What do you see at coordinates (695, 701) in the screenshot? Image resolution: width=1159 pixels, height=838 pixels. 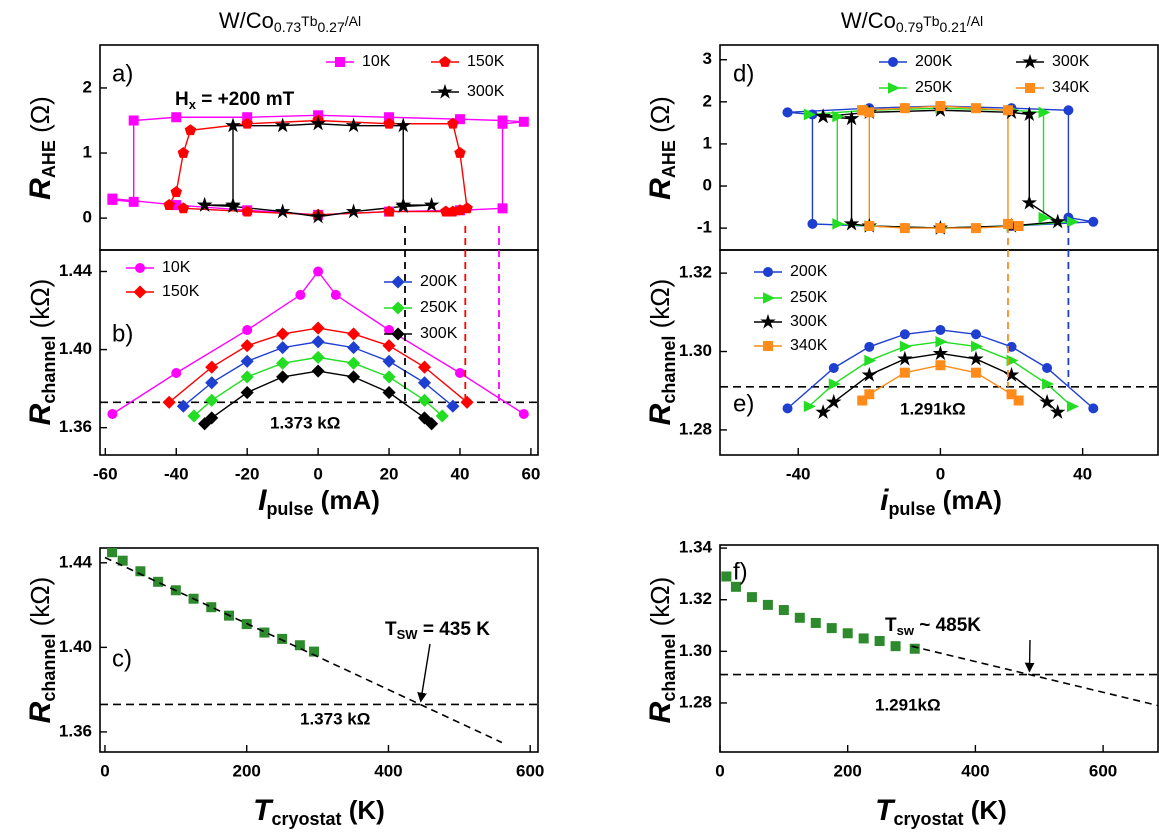 I see `y-tick-label: 1.28` at bounding box center [695, 701].